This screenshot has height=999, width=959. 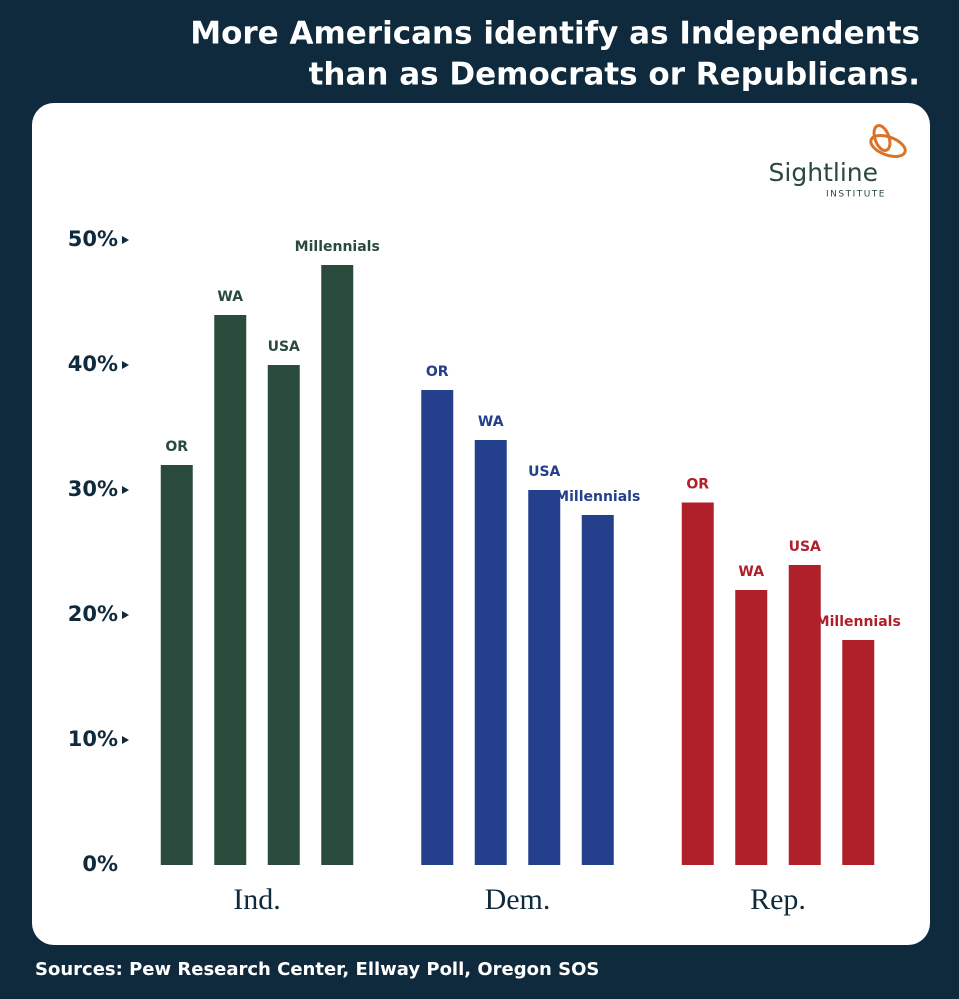 What do you see at coordinates (93, 239) in the screenshot?
I see `y-tick-label: 50%` at bounding box center [93, 239].